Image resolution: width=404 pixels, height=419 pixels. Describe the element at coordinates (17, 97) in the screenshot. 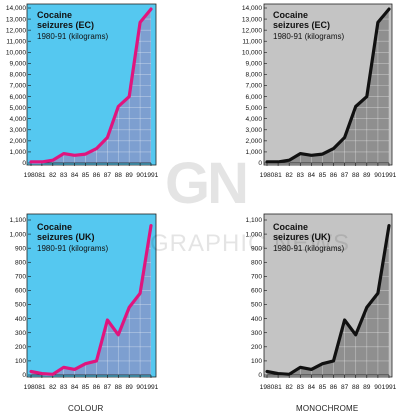

I see `y-tick-label: 6,000` at that location.